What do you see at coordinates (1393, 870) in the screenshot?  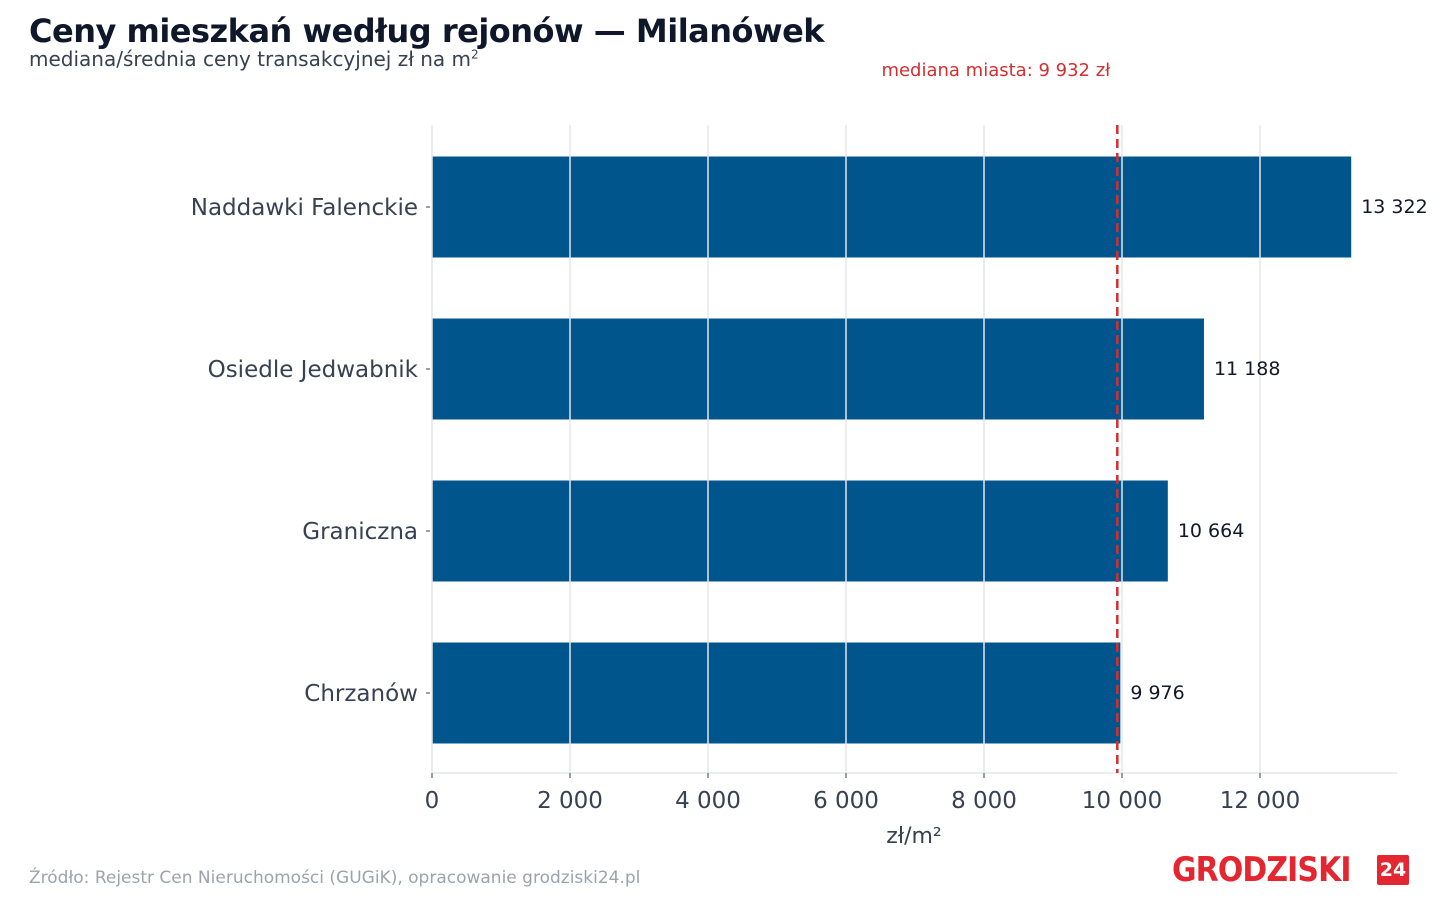 I see `logo-badge: 24` at bounding box center [1393, 870].